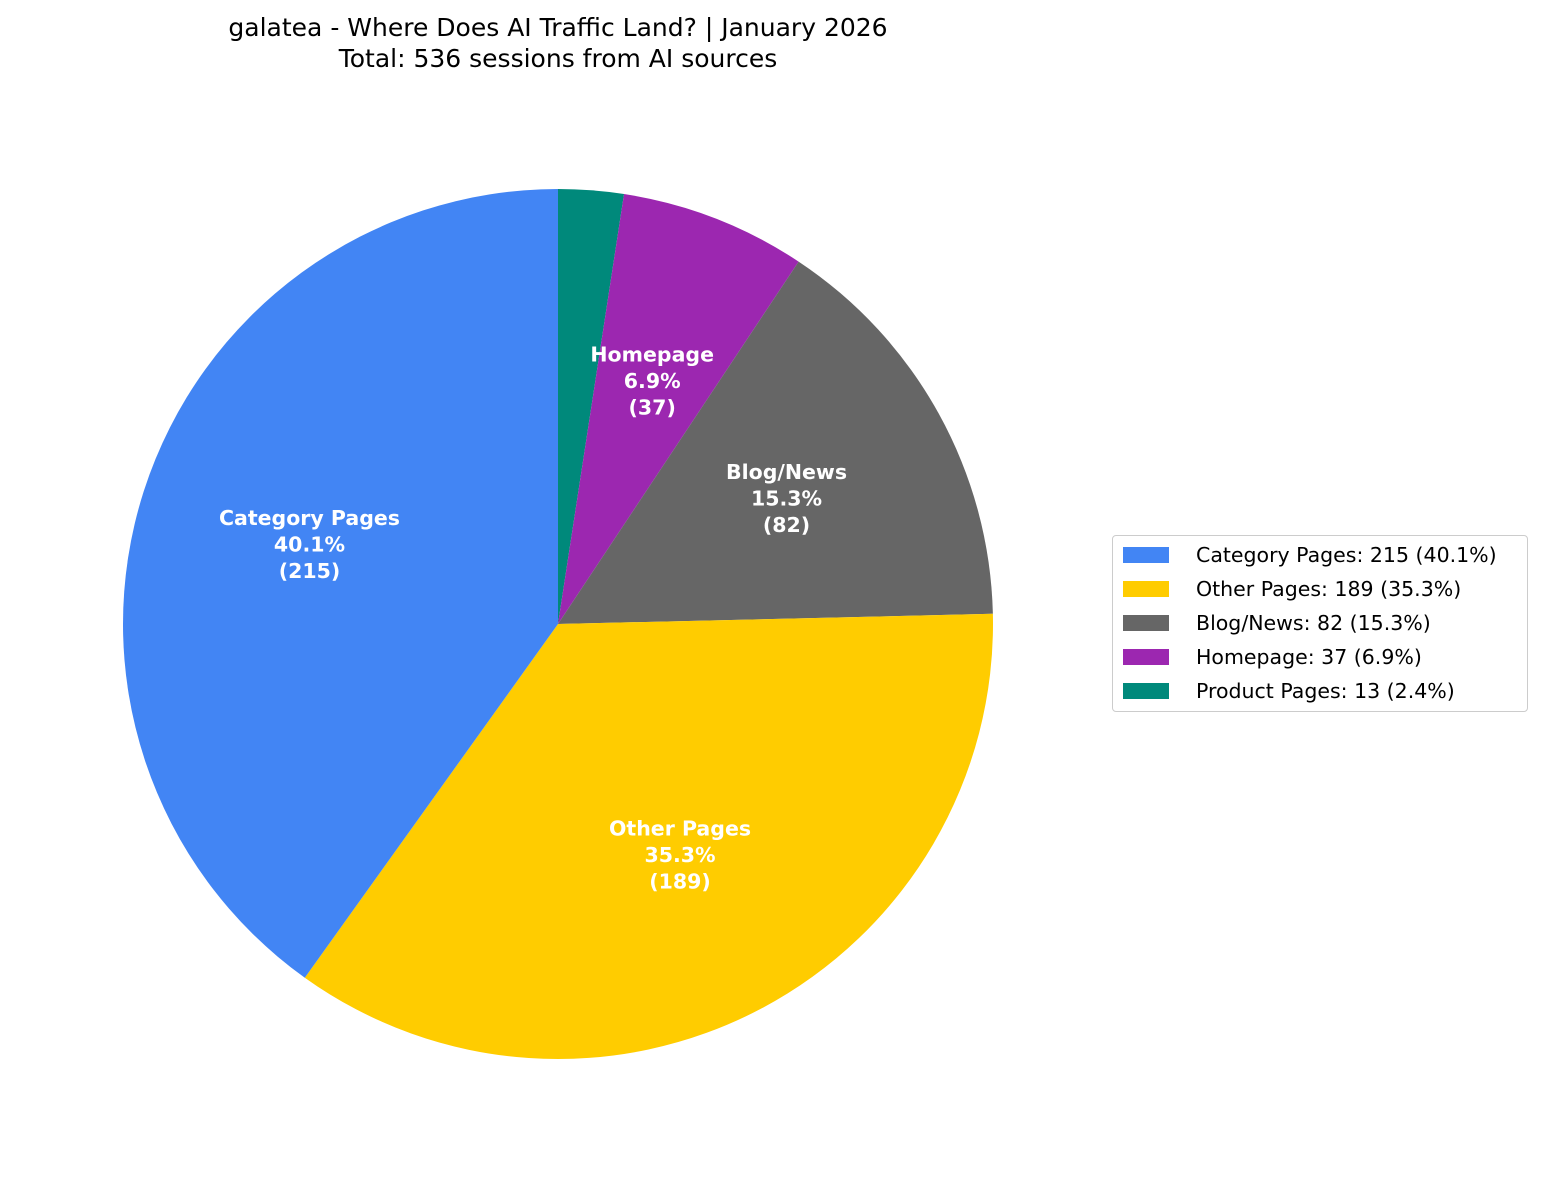  I want to click on slice-label: Category Pages 40.1% (215), so click(309, 544).